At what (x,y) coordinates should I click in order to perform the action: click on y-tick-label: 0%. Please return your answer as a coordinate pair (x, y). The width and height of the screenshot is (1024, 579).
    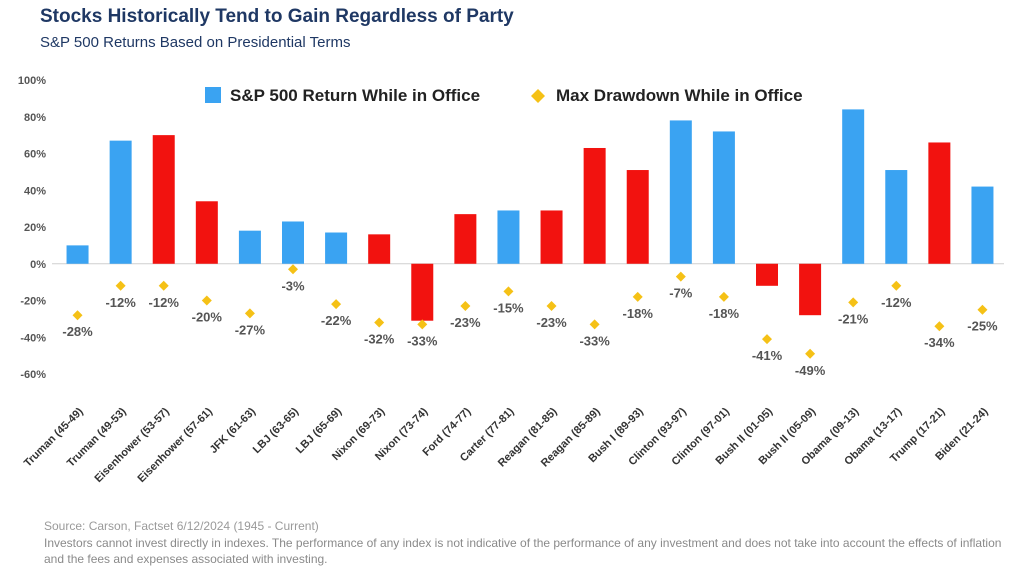
    Looking at the image, I should click on (38, 265).